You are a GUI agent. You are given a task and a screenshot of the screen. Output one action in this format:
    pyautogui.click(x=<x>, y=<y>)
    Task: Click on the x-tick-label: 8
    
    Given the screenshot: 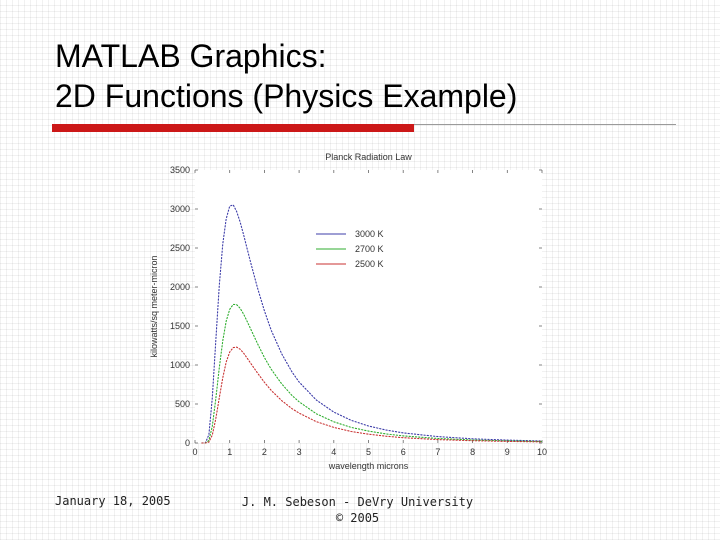 What is the action you would take?
    pyautogui.click(x=472, y=452)
    